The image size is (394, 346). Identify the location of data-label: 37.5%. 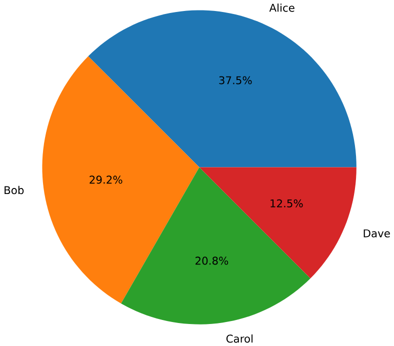
(235, 80).